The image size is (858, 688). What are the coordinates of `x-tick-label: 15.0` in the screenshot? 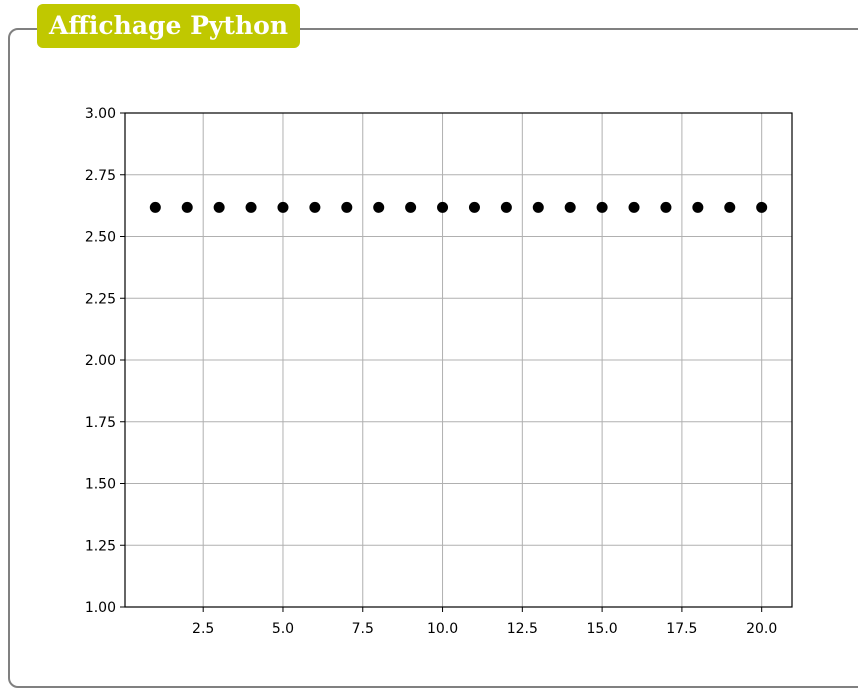 It's located at (602, 629).